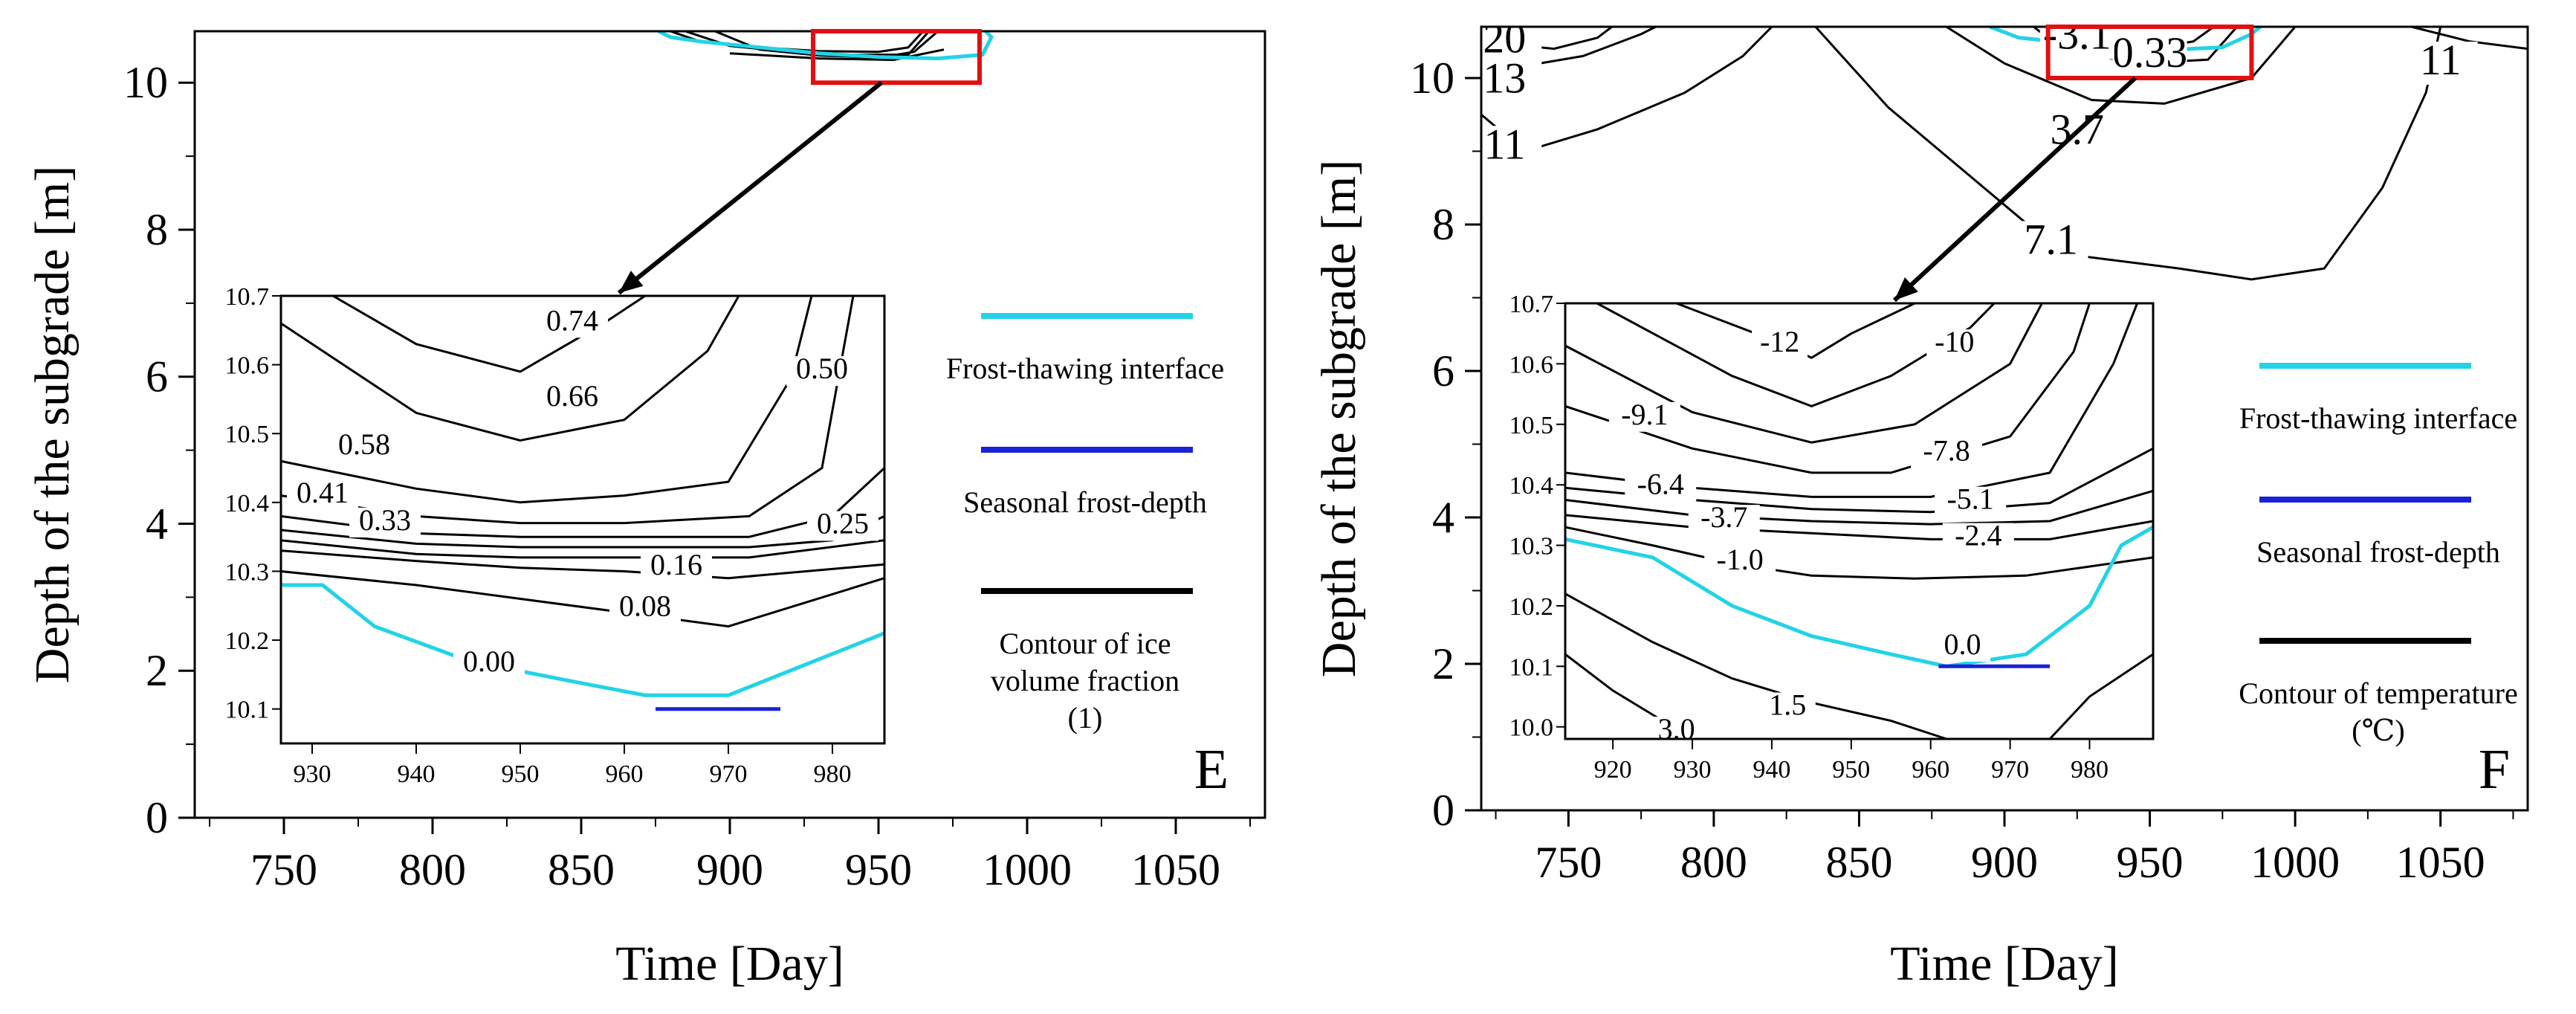  What do you see at coordinates (572, 320) in the screenshot?
I see `inset-contour-label: 0.74` at bounding box center [572, 320].